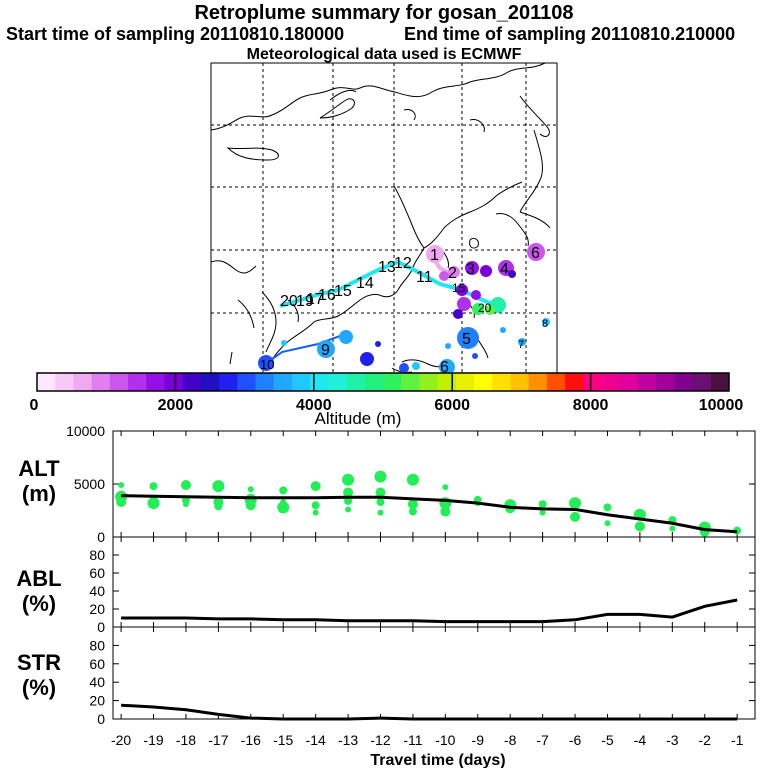  What do you see at coordinates (175, 34) in the screenshot?
I see `start-time-label: Start time of sampling 20110810.180000` at bounding box center [175, 34].